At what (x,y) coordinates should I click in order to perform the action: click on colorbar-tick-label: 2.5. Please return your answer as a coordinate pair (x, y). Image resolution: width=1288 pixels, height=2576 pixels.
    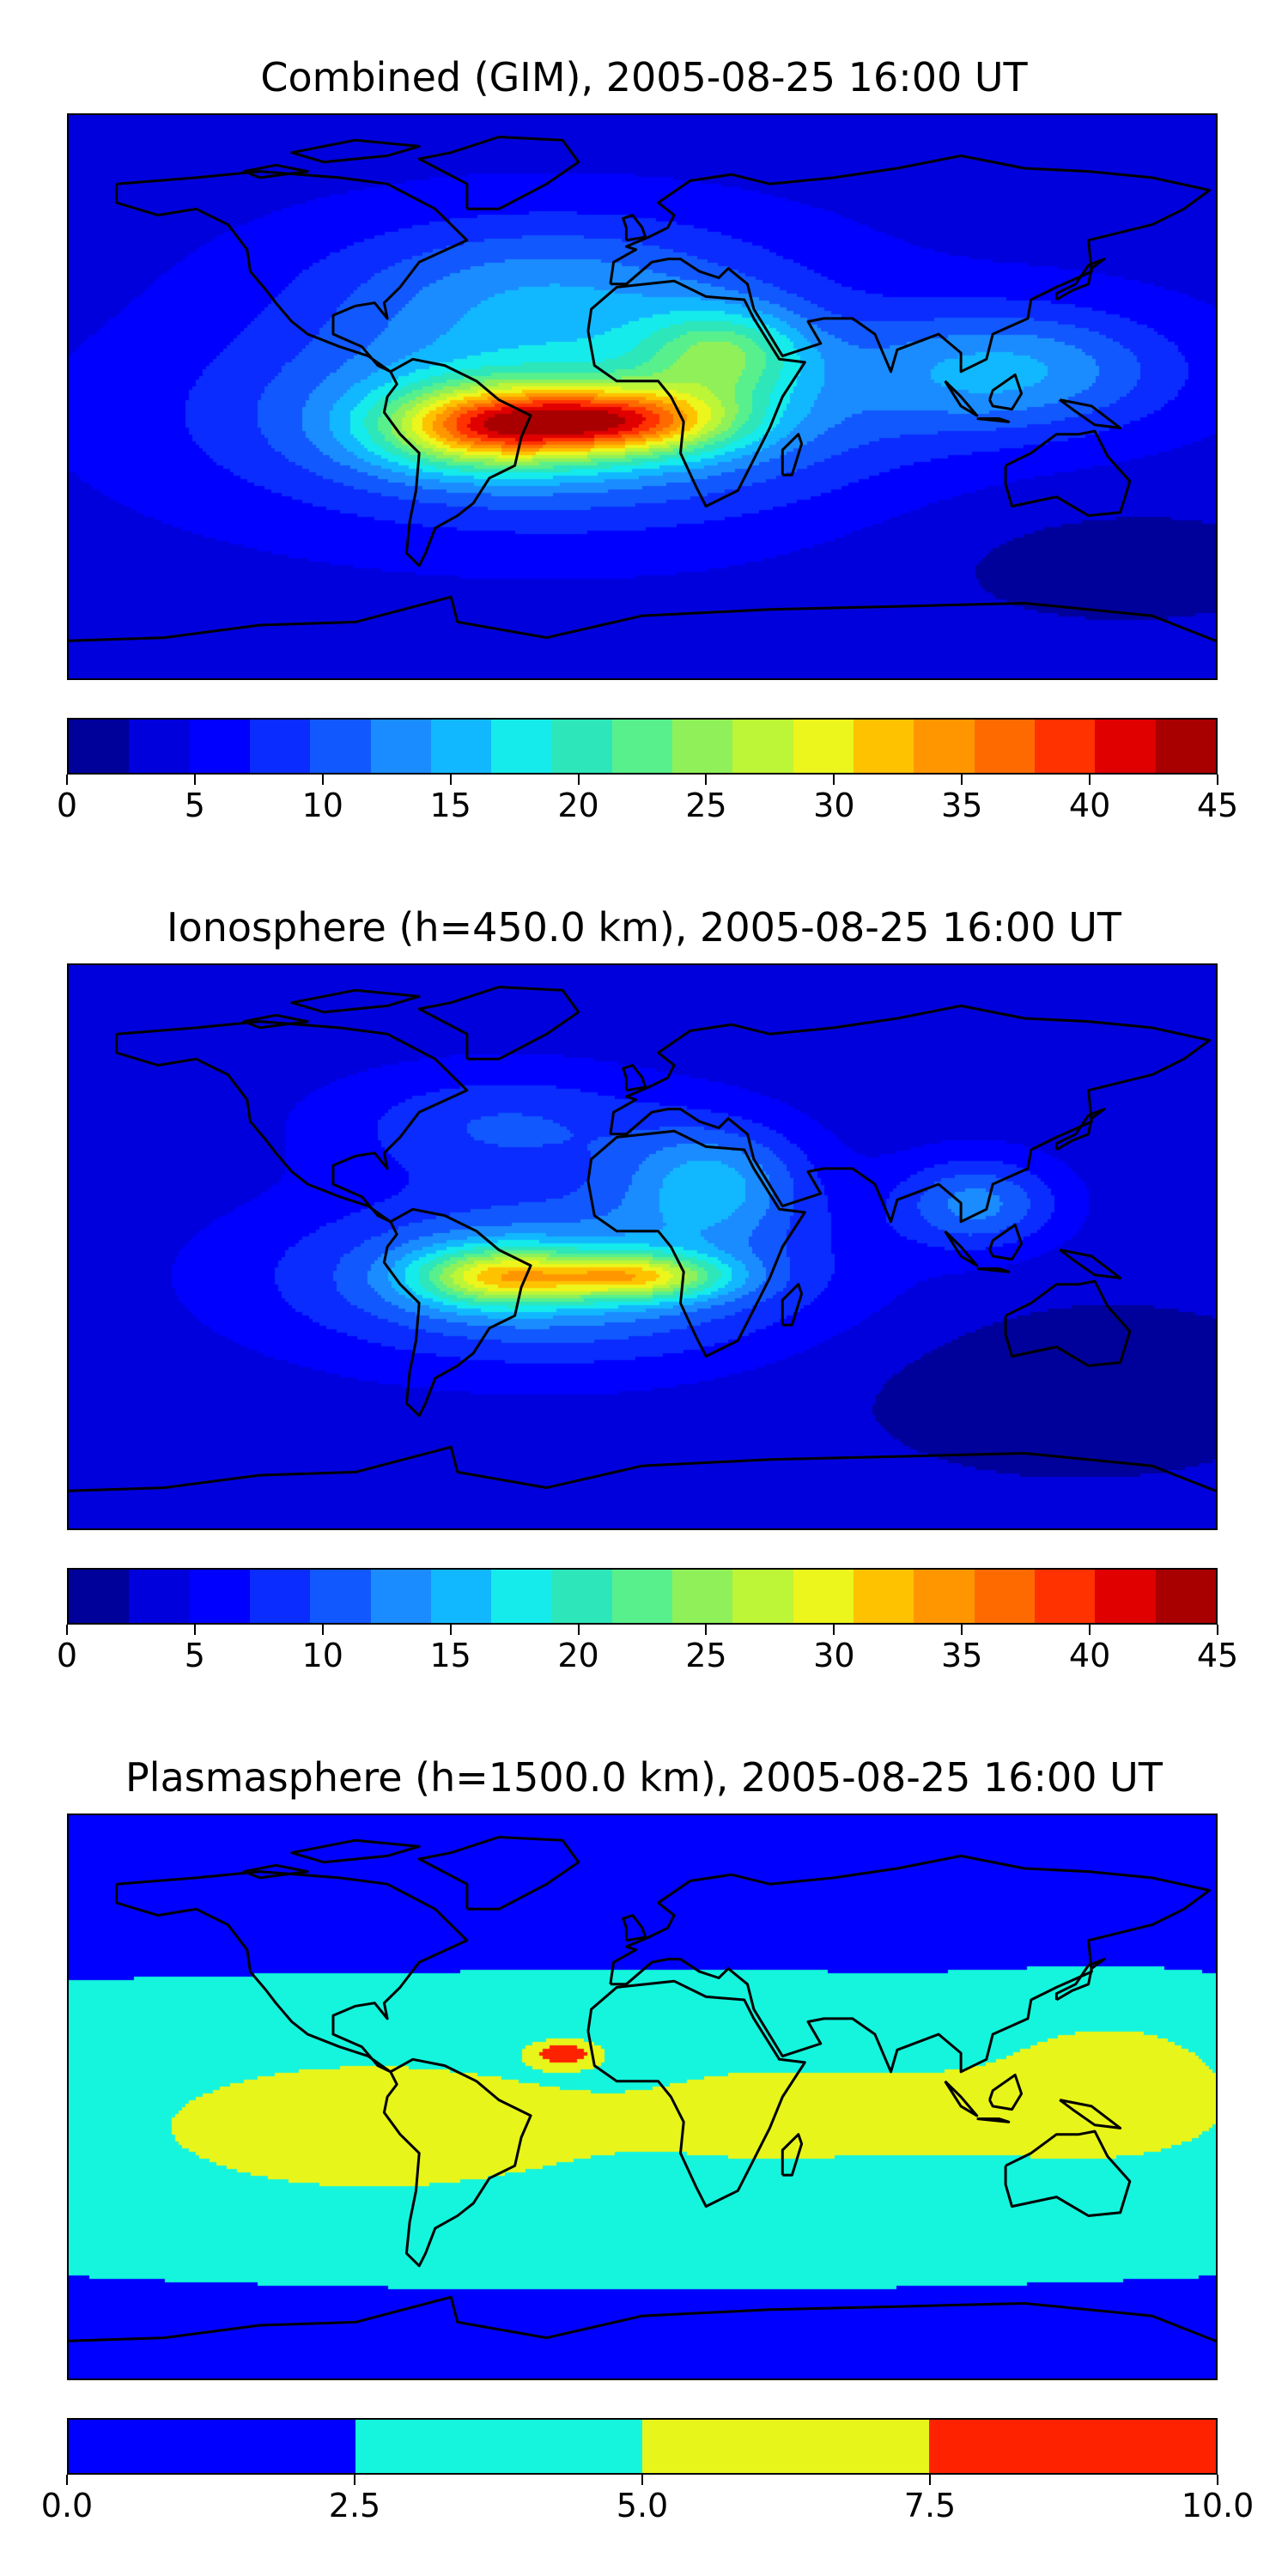
    Looking at the image, I should click on (355, 2506).